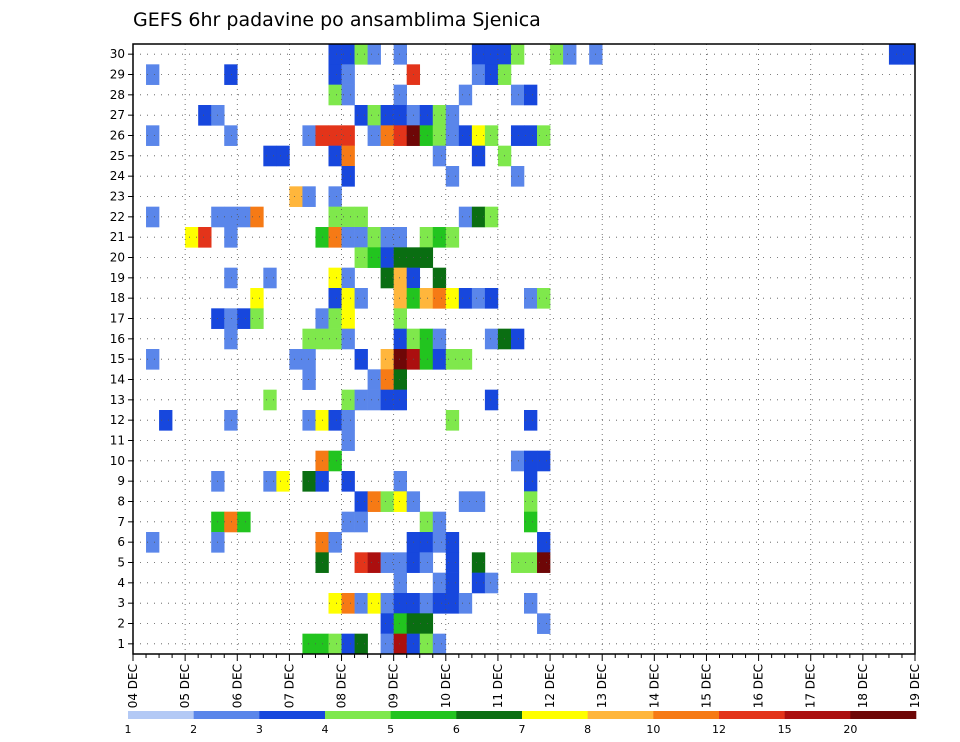 The image size is (960, 742). Describe the element at coordinates (117, 278) in the screenshot. I see `y-tick-label: 19` at that location.